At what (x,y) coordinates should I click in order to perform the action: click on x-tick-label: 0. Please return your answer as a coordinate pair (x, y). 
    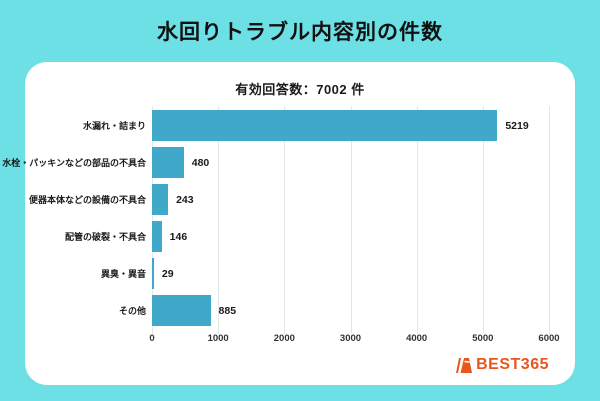
    Looking at the image, I should click on (152, 338).